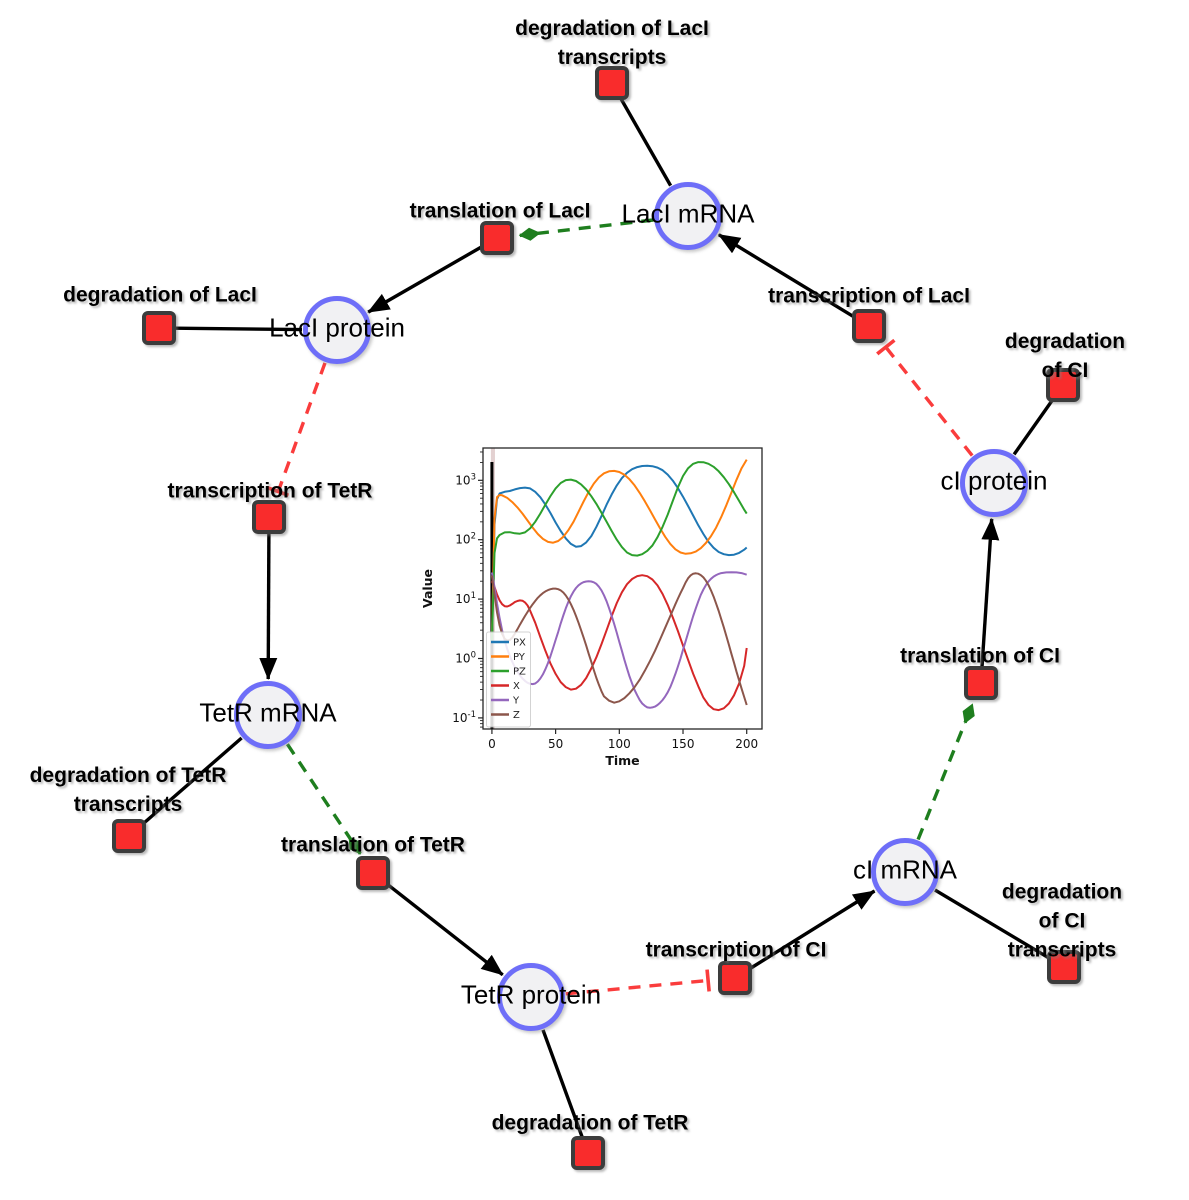 The height and width of the screenshot is (1200, 1189). Describe the element at coordinates (612, 83) in the screenshot. I see `reaction-node-deg_laci_tr` at that location.